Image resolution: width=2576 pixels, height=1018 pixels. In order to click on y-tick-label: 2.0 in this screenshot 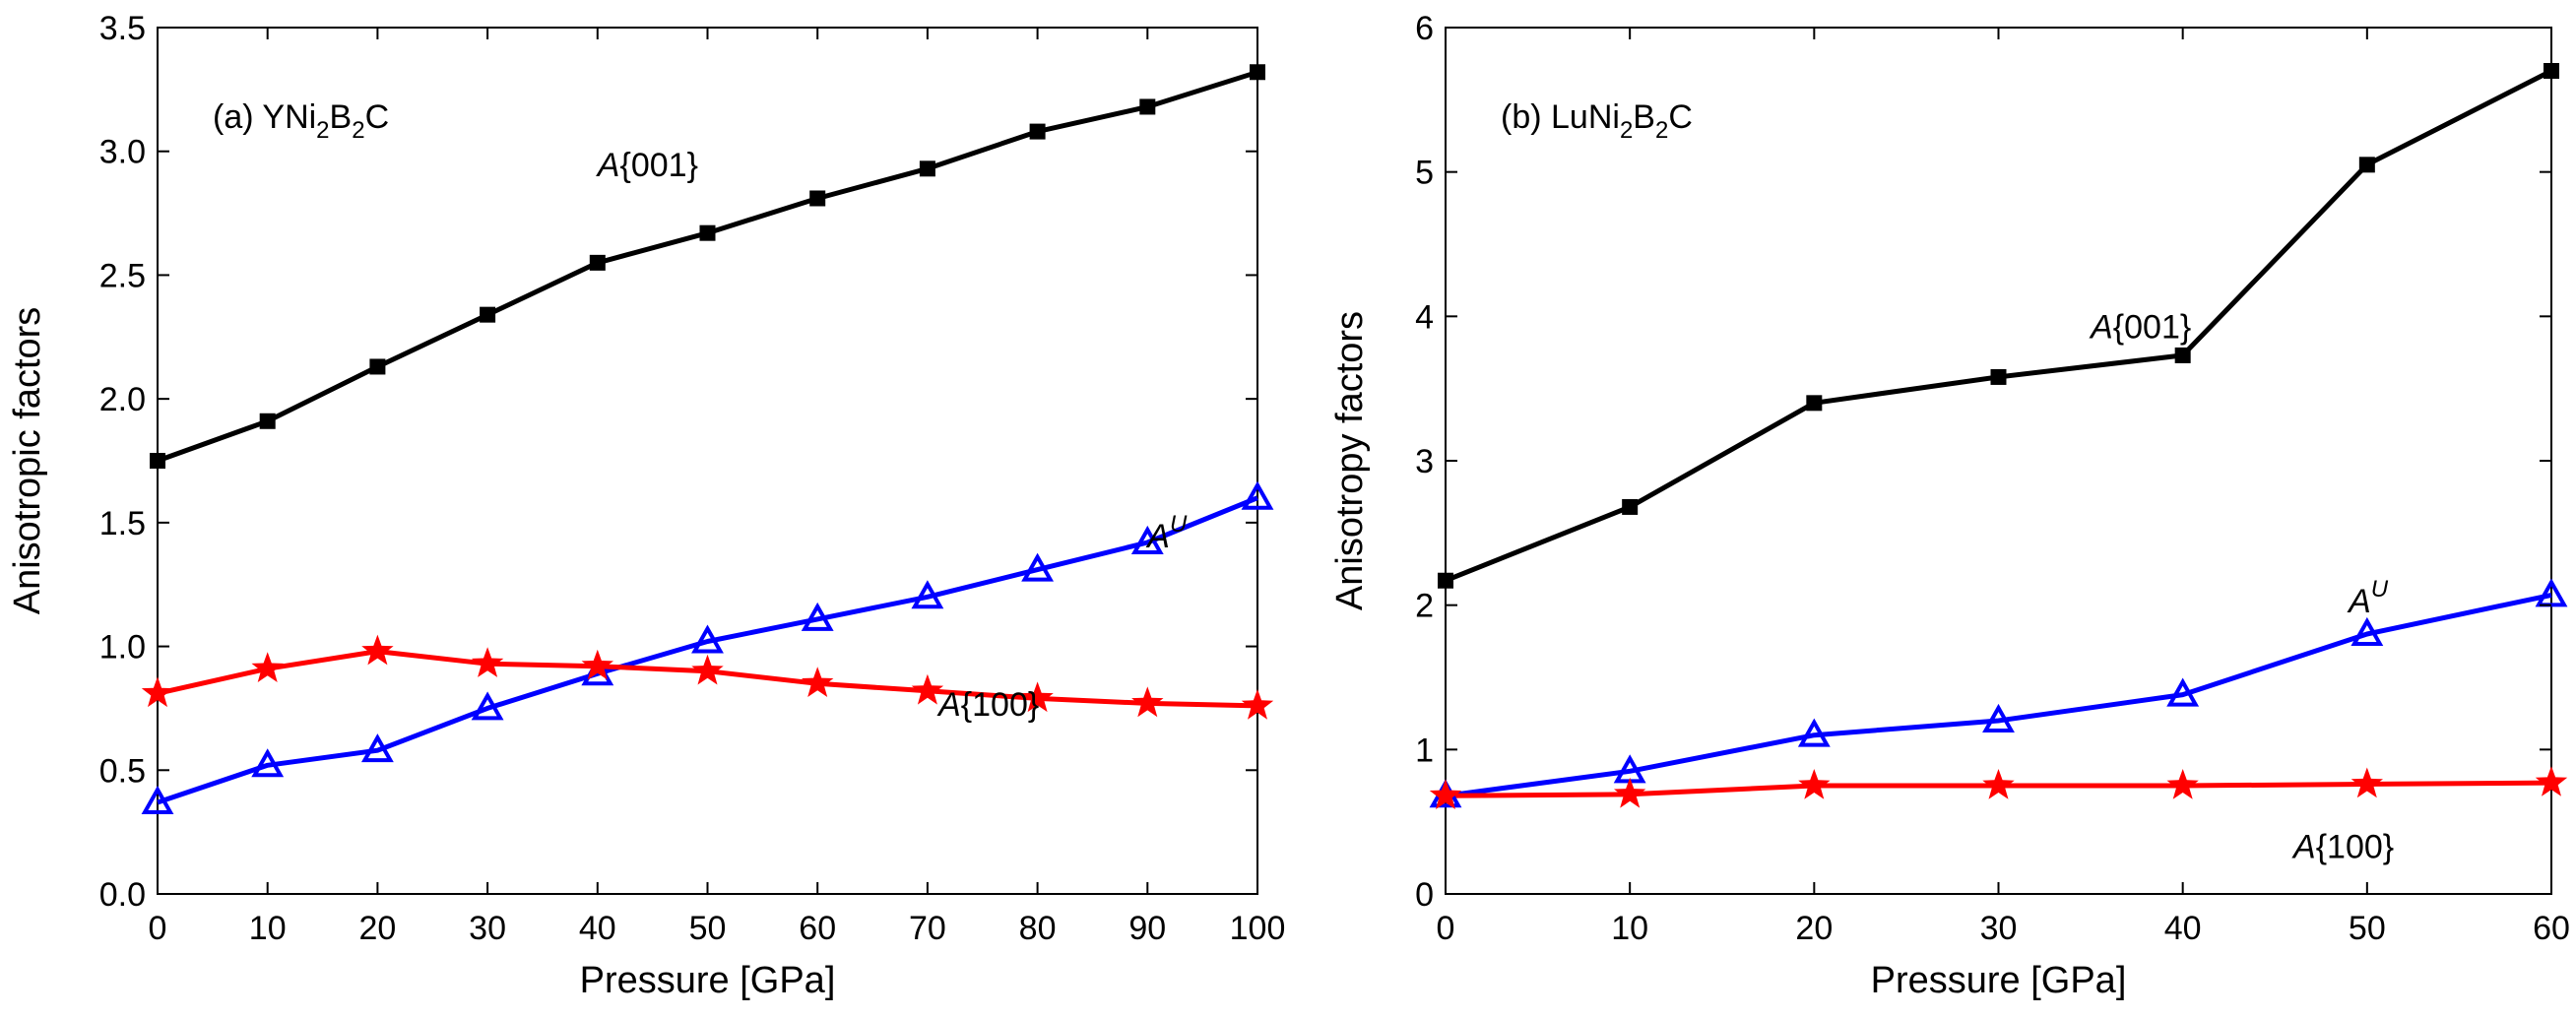, I will do `click(122, 399)`.